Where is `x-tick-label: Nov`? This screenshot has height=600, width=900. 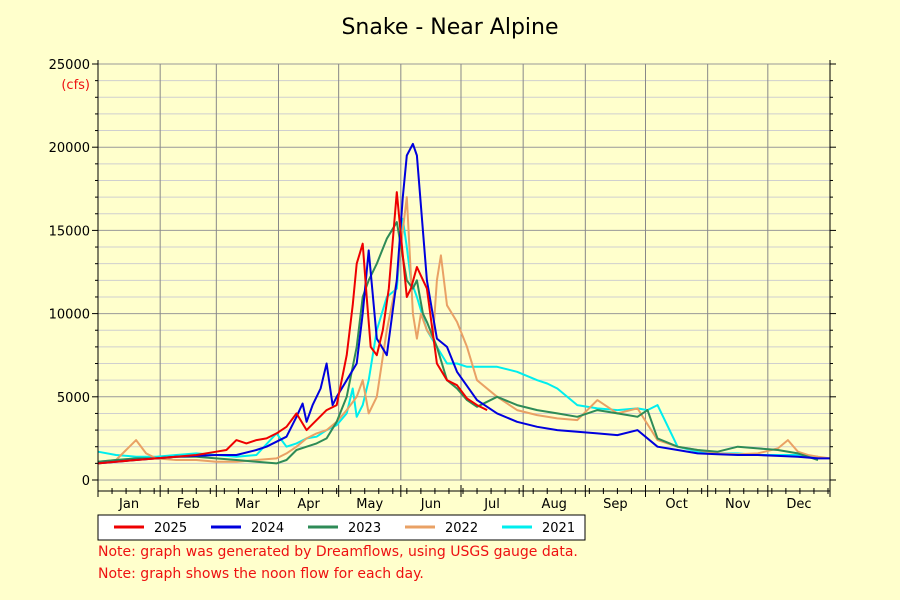 x-tick-label: Nov is located at coordinates (738, 504).